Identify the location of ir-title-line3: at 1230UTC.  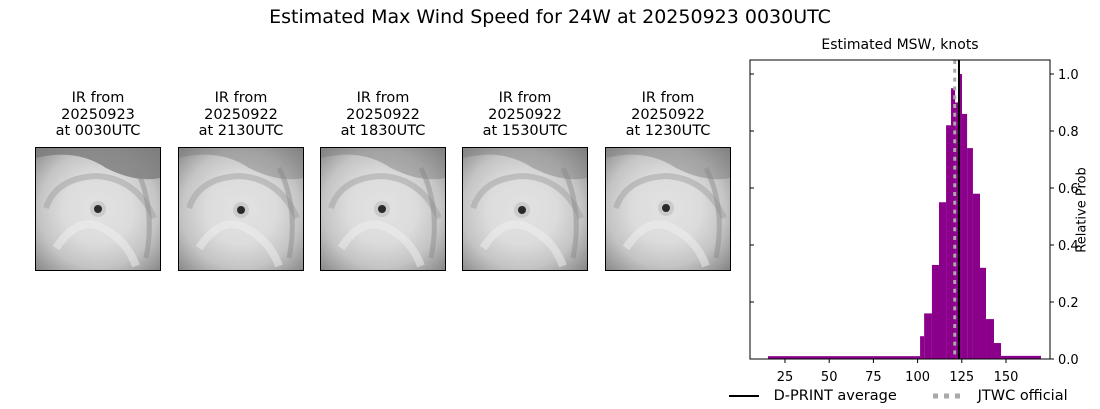
(668, 131).